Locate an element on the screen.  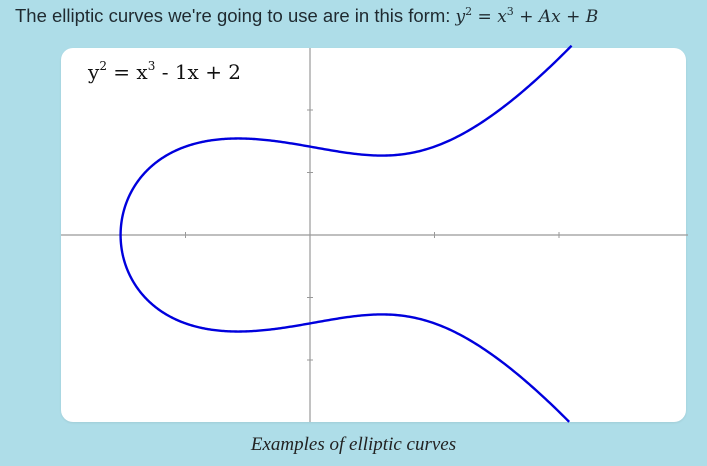
curve-equation: y2 = x3 - 1x + 2 is located at coordinates (164, 72).